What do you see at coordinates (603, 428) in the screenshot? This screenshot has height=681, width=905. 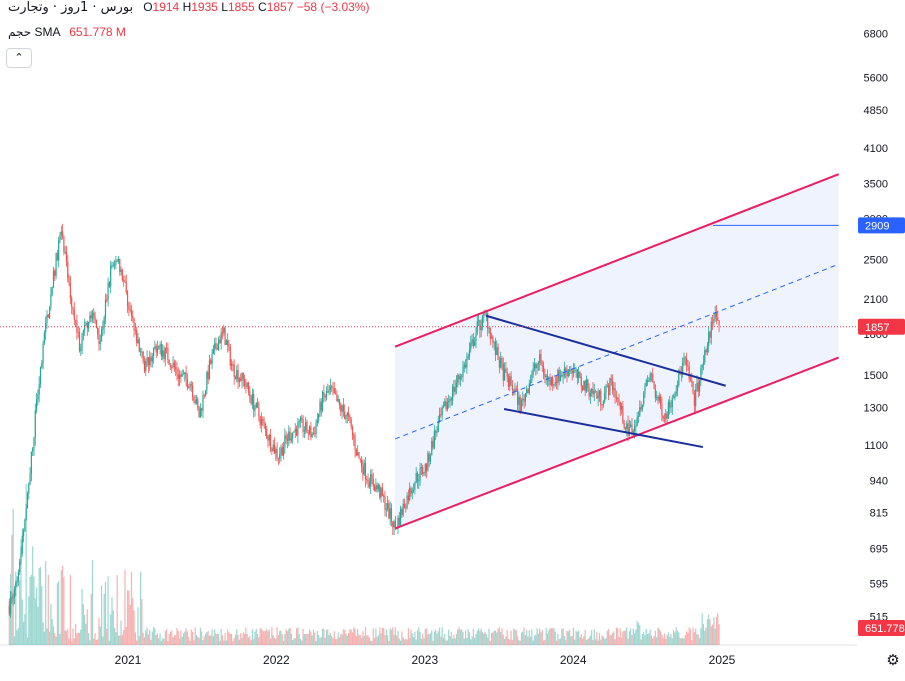 I see `trend-line-lower` at bounding box center [603, 428].